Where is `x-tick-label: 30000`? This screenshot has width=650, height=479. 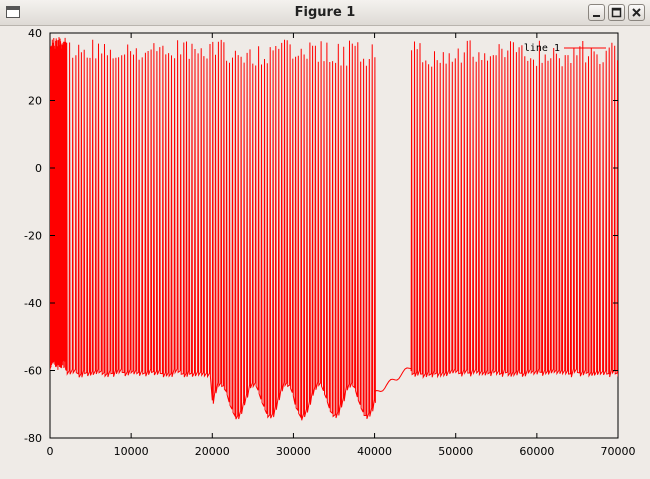 x-tick-label: 30000 is located at coordinates (293, 451).